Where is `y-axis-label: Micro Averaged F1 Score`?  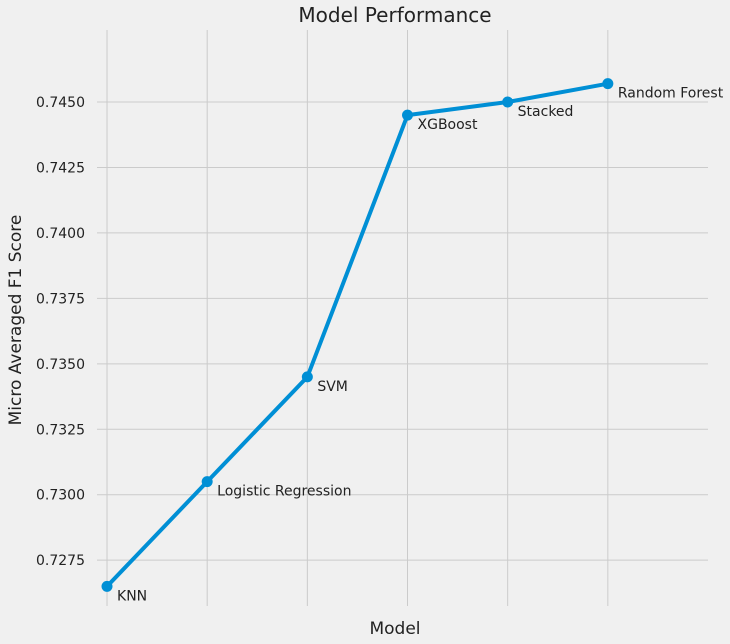 y-axis-label: Micro Averaged F1 Score is located at coordinates (16, 320).